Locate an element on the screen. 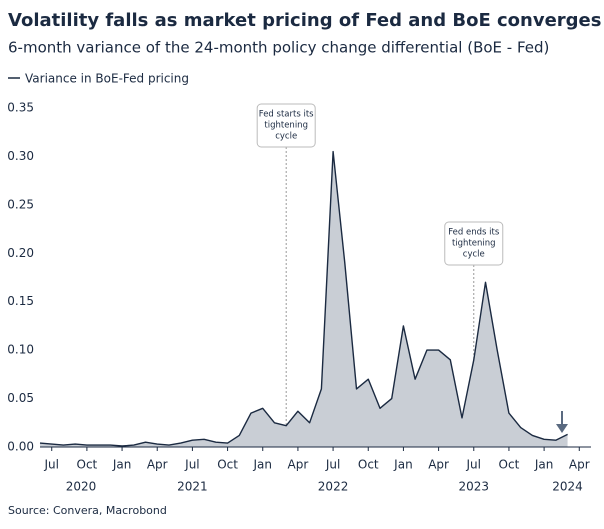 Image resolution: width=604 pixels, height=529 pixels. year-label: 2024 is located at coordinates (567, 487).